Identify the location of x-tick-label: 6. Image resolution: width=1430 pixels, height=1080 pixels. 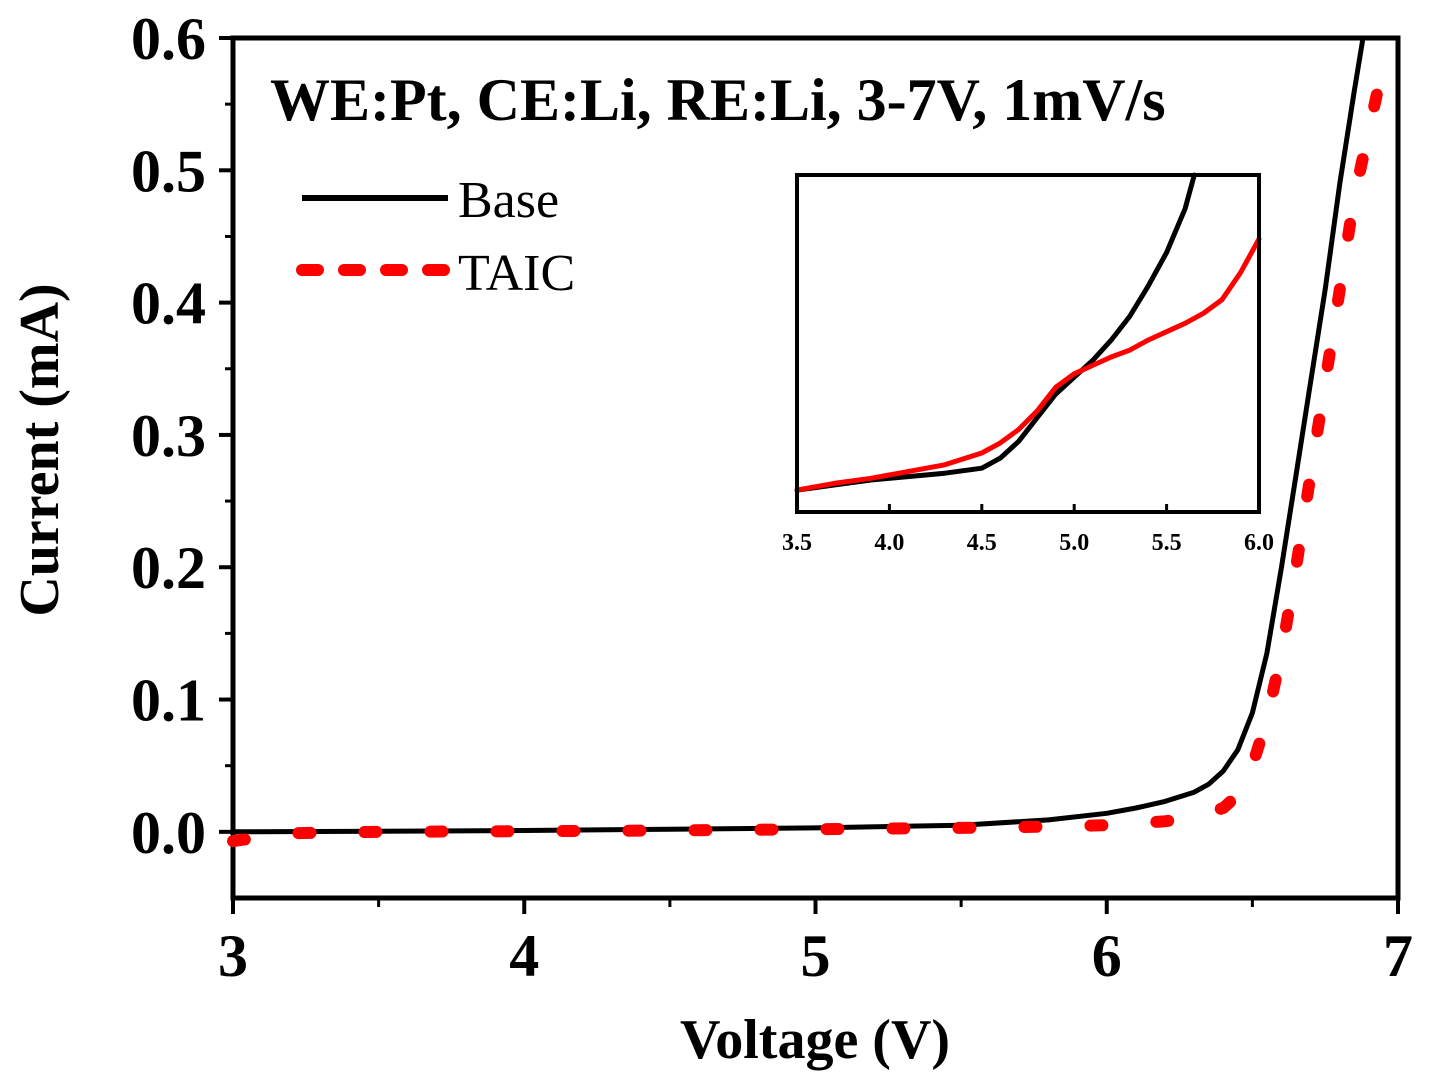
(1107, 956).